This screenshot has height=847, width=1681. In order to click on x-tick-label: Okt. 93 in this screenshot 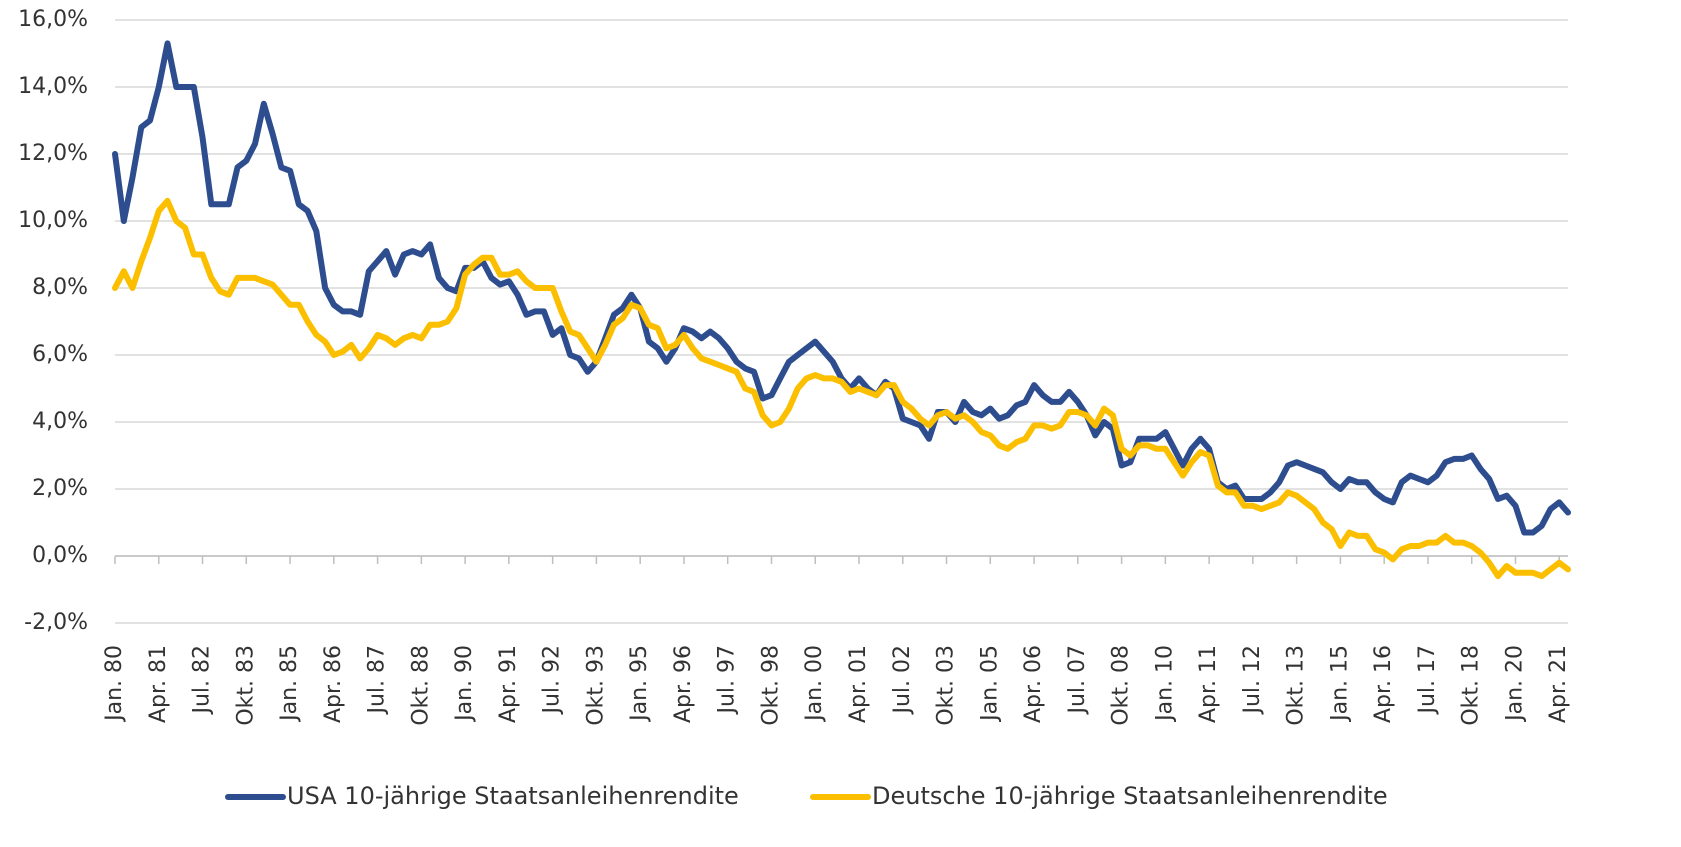, I will do `click(595, 685)`.